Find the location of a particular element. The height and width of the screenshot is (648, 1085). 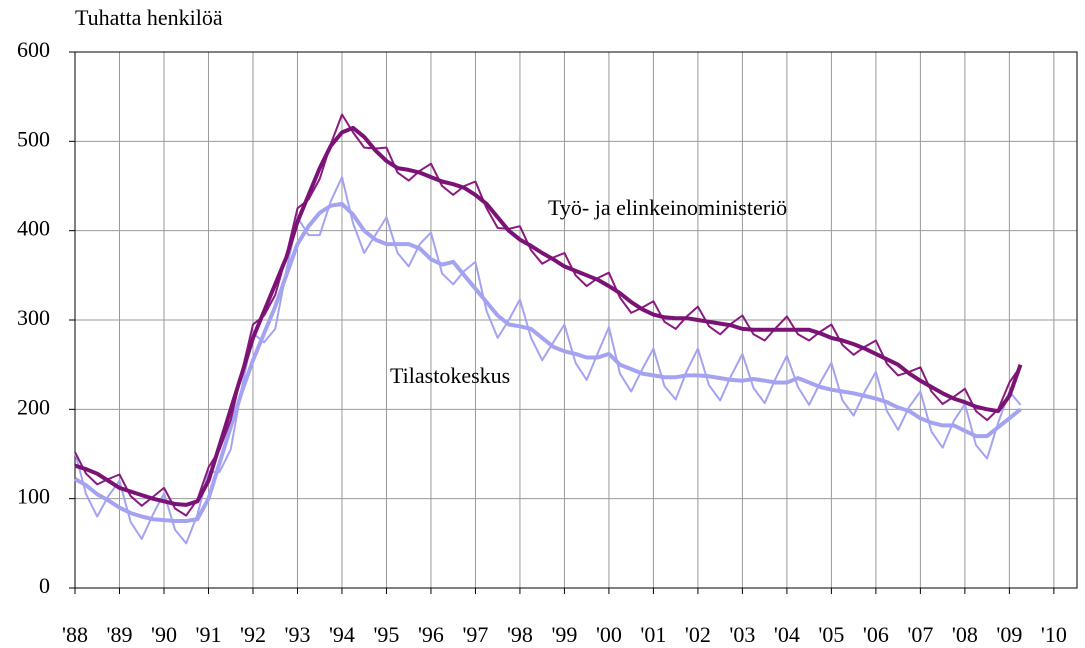

x-tick-label: '03 is located at coordinates (742, 634).